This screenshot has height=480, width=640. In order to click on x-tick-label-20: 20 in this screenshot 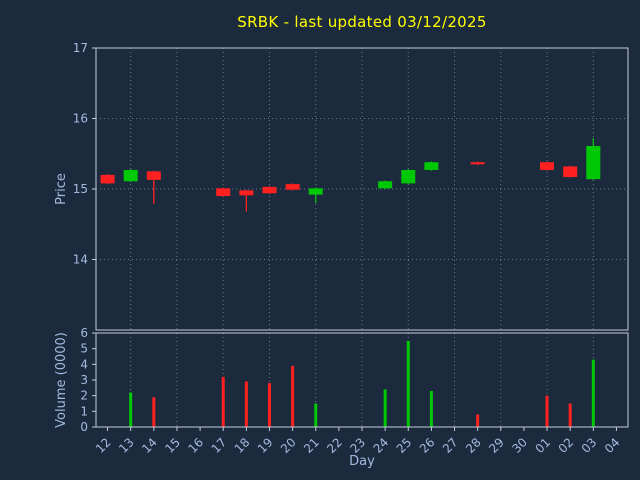, I will do `click(288, 445)`.